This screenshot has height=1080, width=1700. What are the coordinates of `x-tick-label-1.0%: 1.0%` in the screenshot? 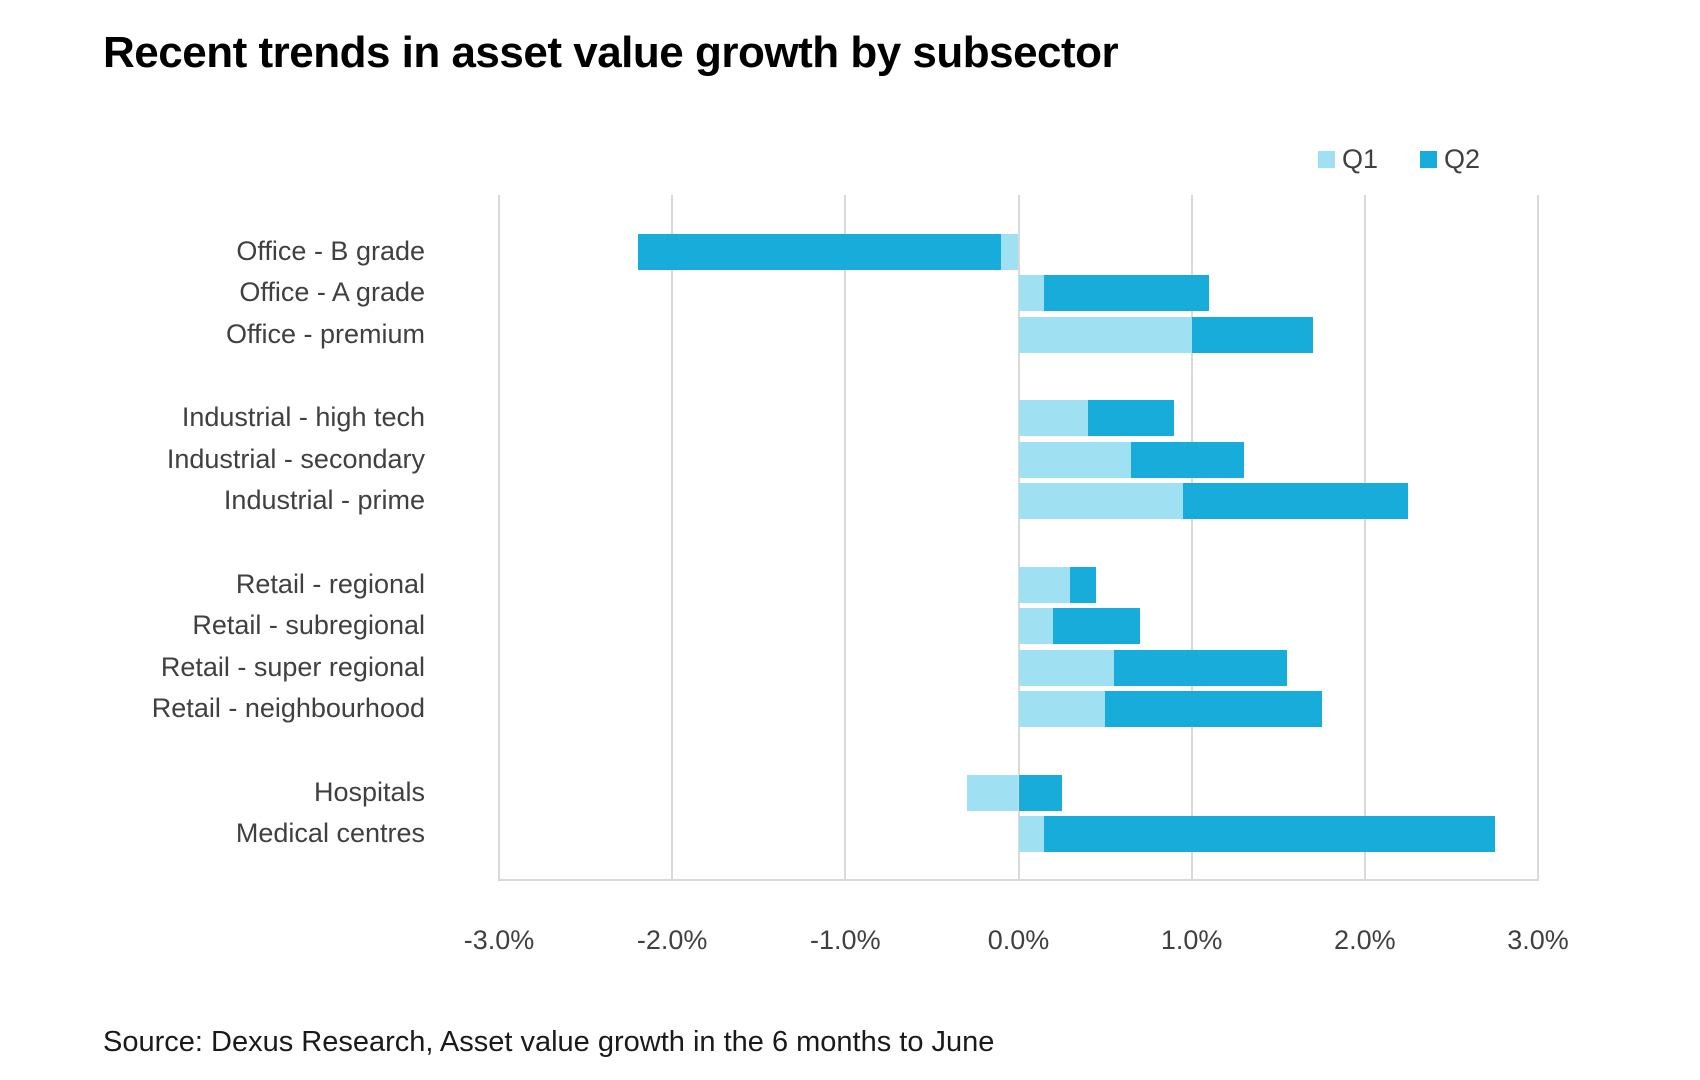 It's located at (1191, 940).